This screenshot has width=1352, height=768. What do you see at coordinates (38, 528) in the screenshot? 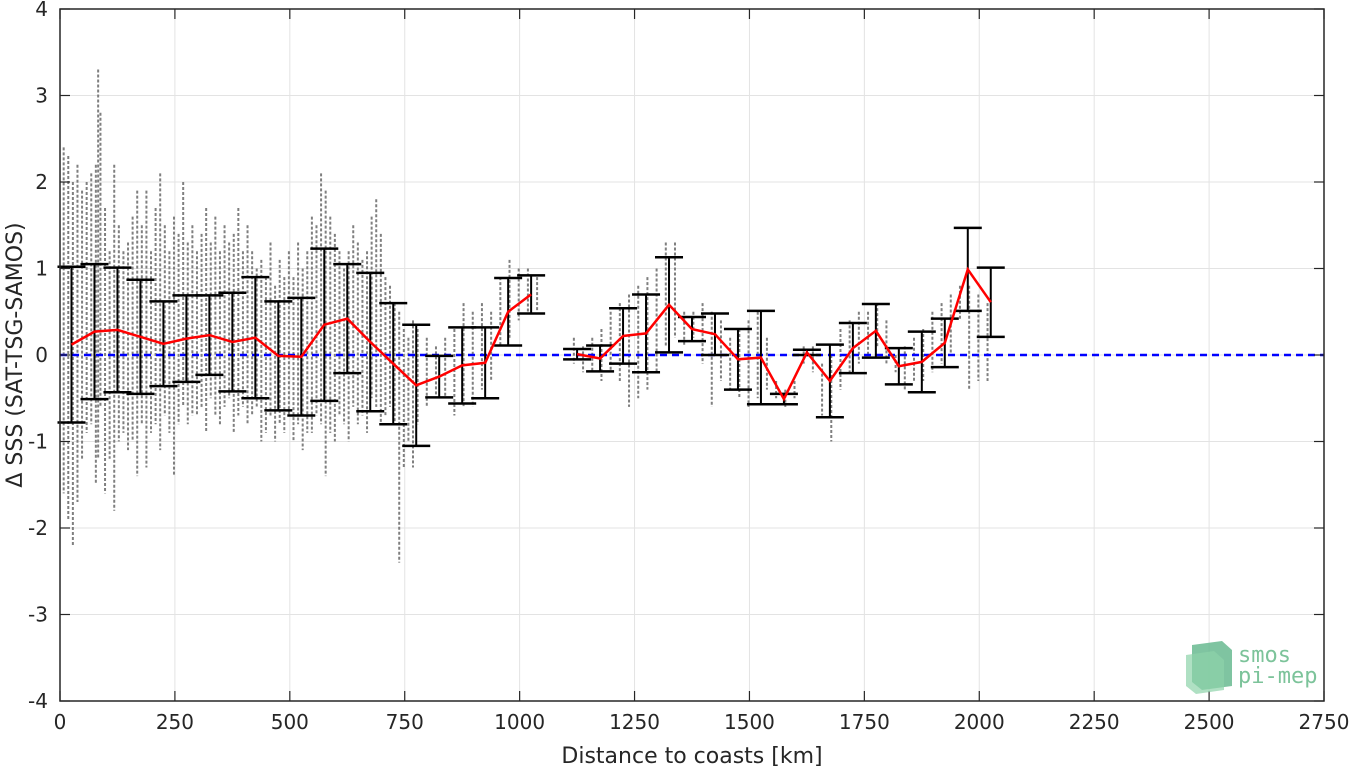
I see `y-tick-label: -2` at bounding box center [38, 528].